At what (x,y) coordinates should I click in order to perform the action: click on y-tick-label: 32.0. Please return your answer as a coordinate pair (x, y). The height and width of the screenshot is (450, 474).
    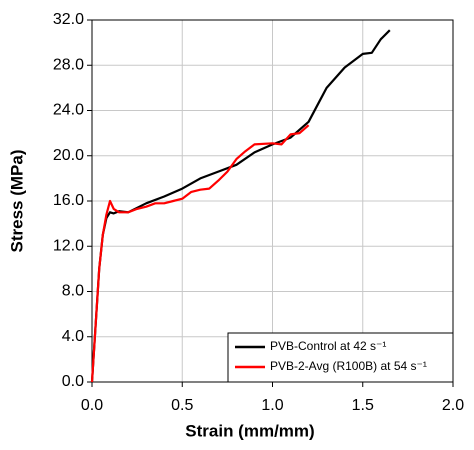
    Looking at the image, I should click on (68, 19).